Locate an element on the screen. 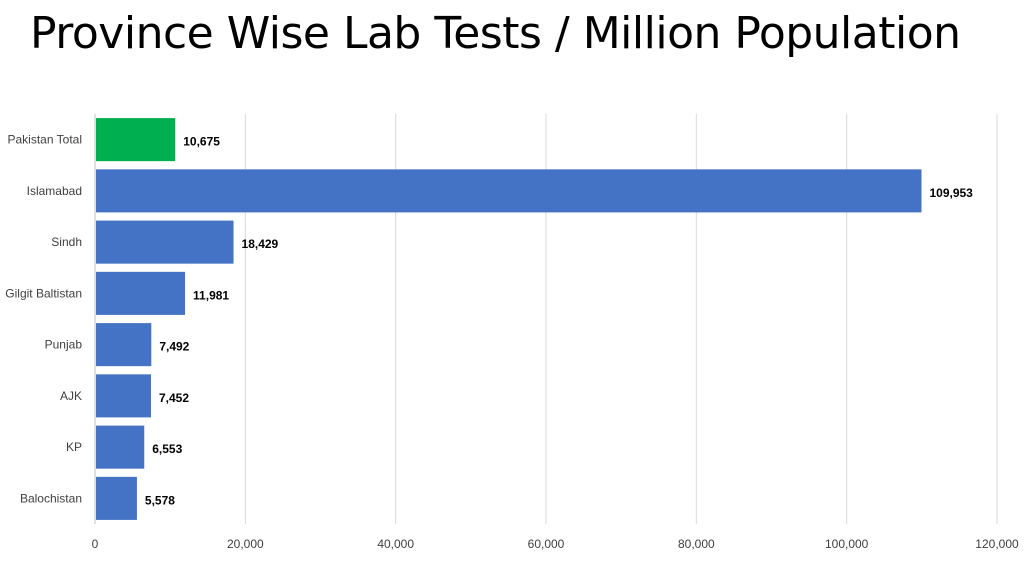  category-label-islamabad: Islamabad is located at coordinates (54, 191).